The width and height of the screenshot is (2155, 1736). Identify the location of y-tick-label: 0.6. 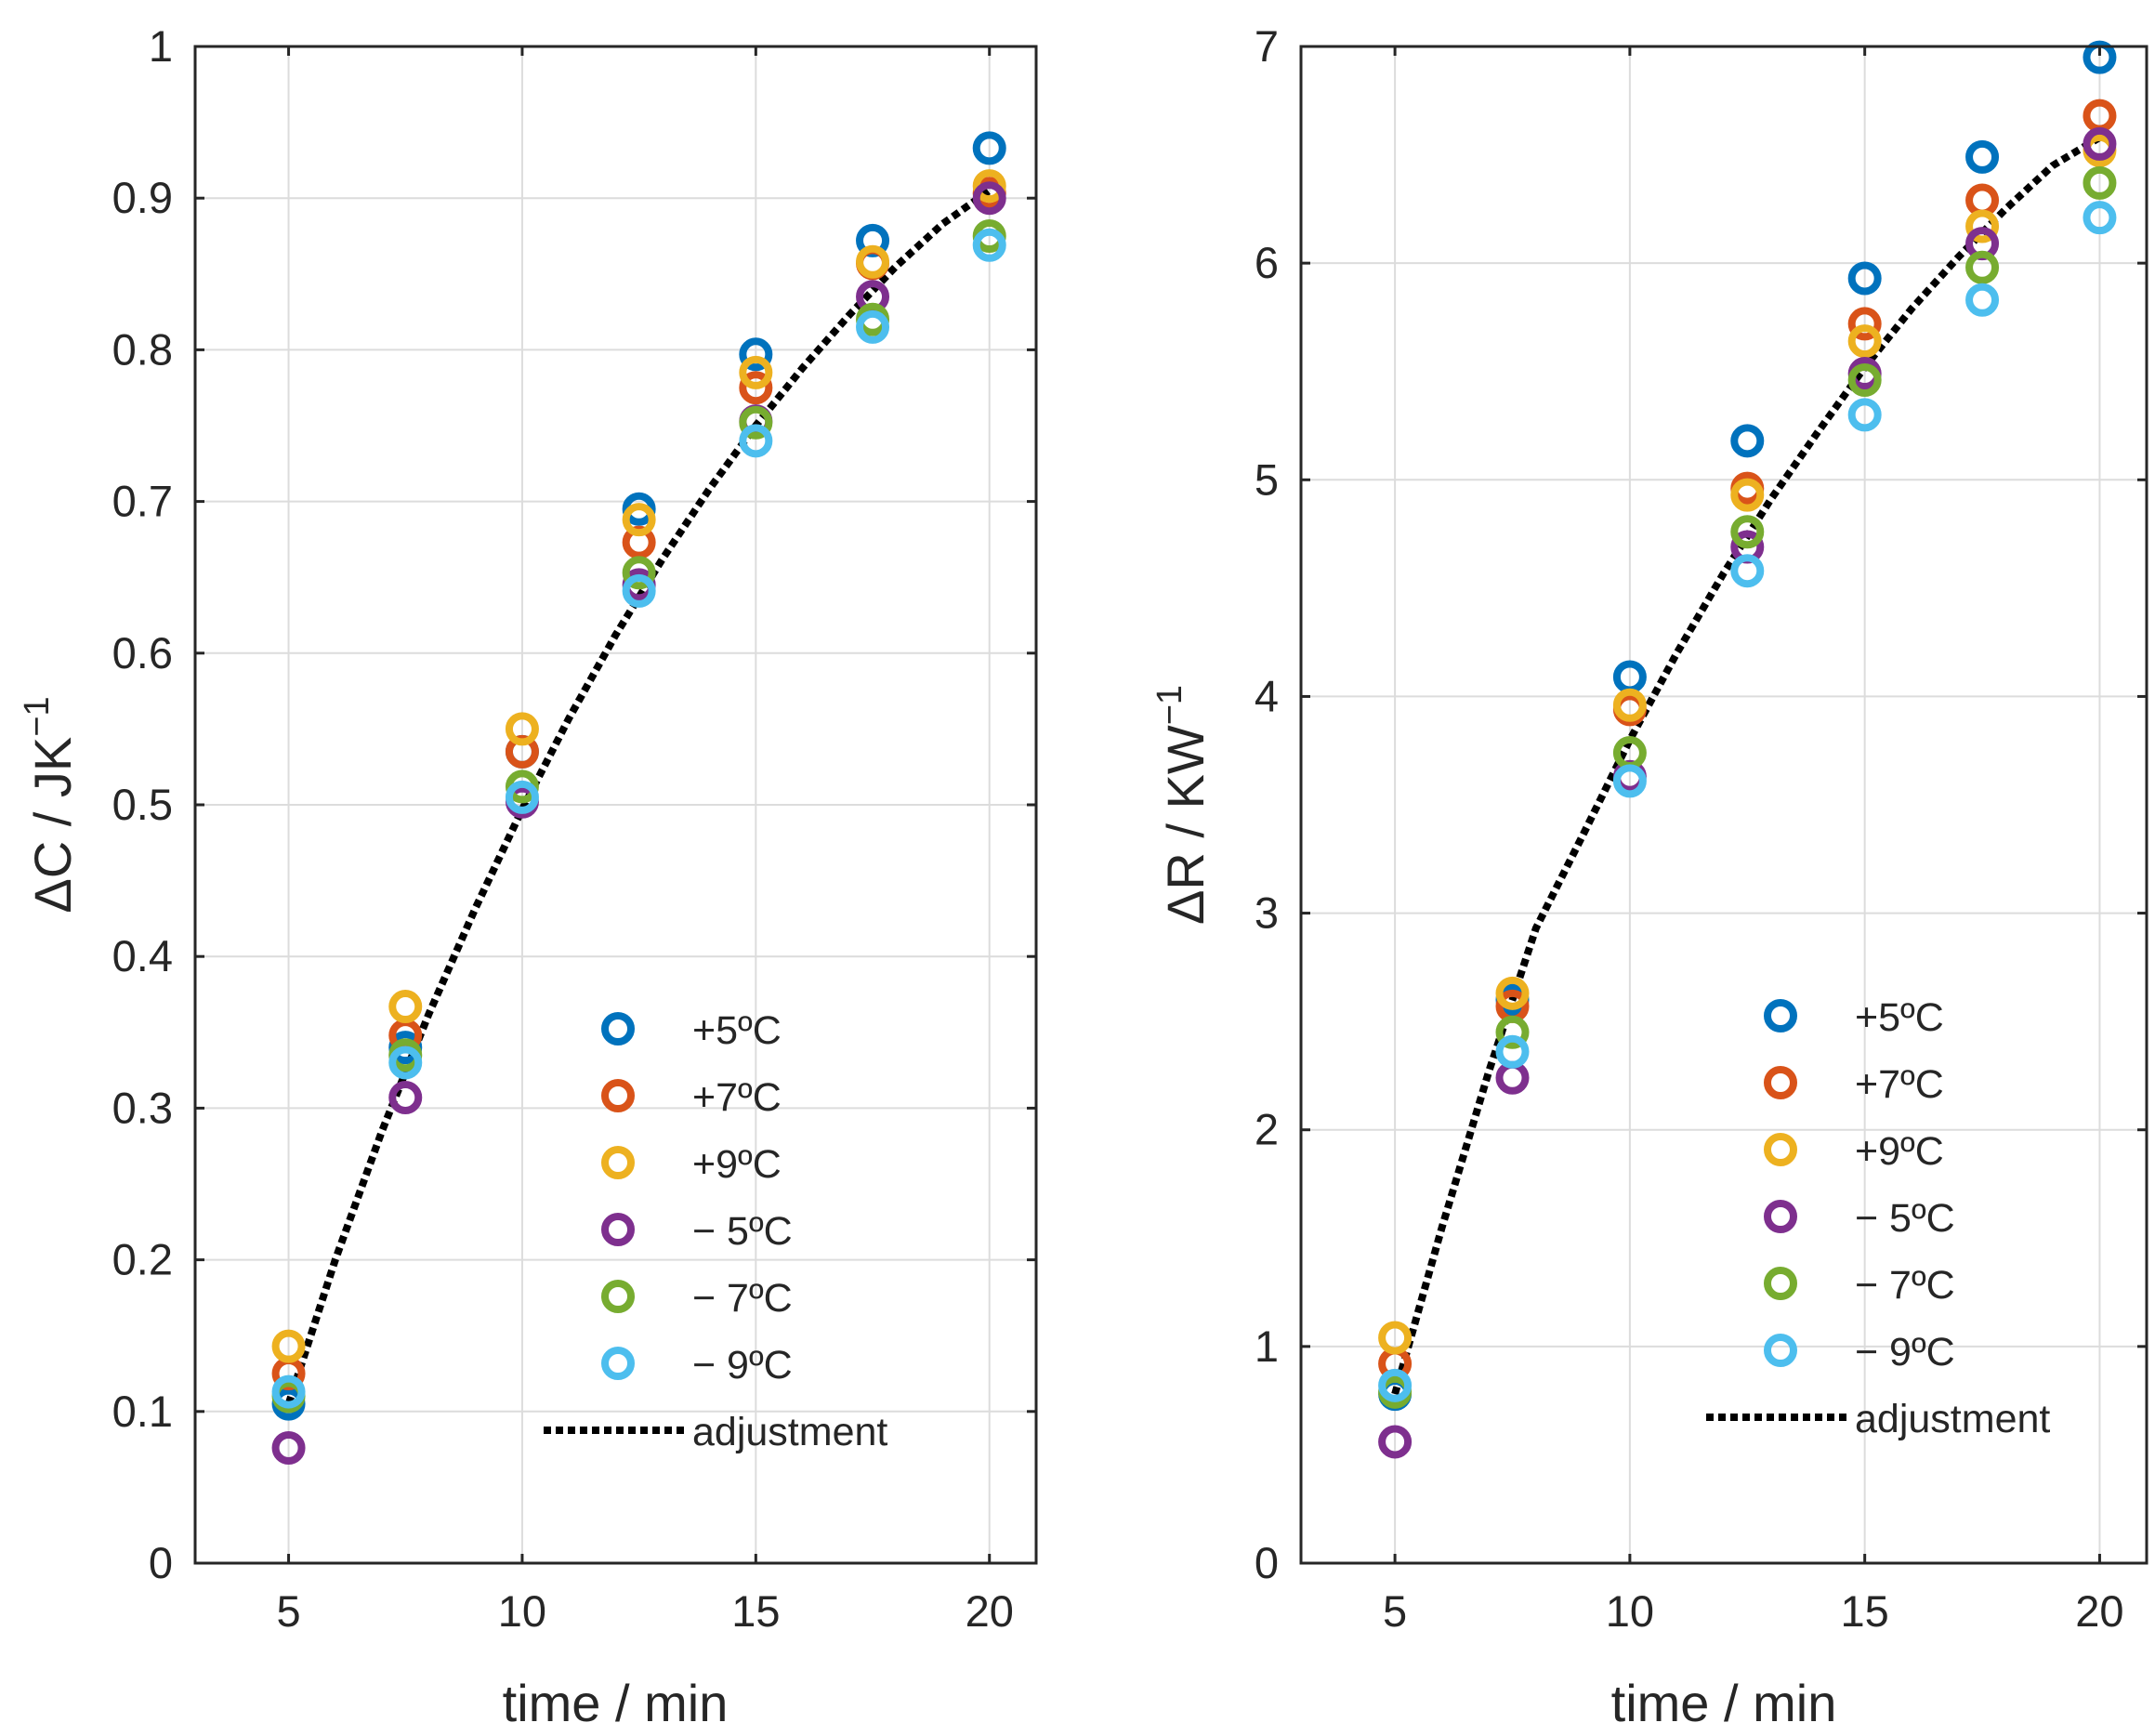
(142, 653).